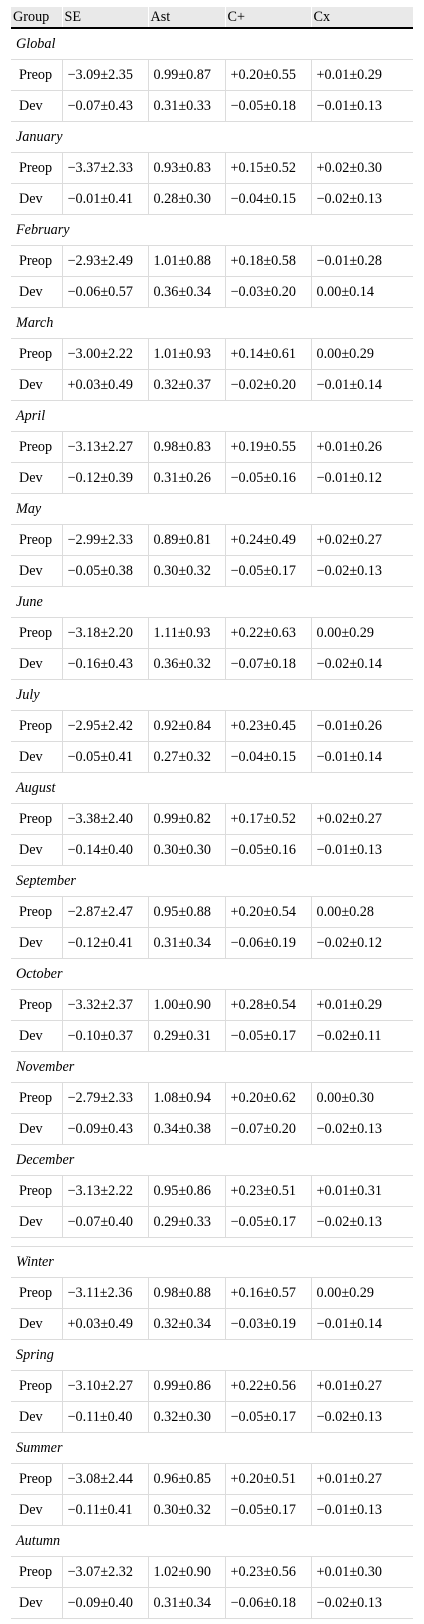 This screenshot has height=1624, width=424. What do you see at coordinates (267, 18) in the screenshot?
I see `header-c-plus: C+` at bounding box center [267, 18].